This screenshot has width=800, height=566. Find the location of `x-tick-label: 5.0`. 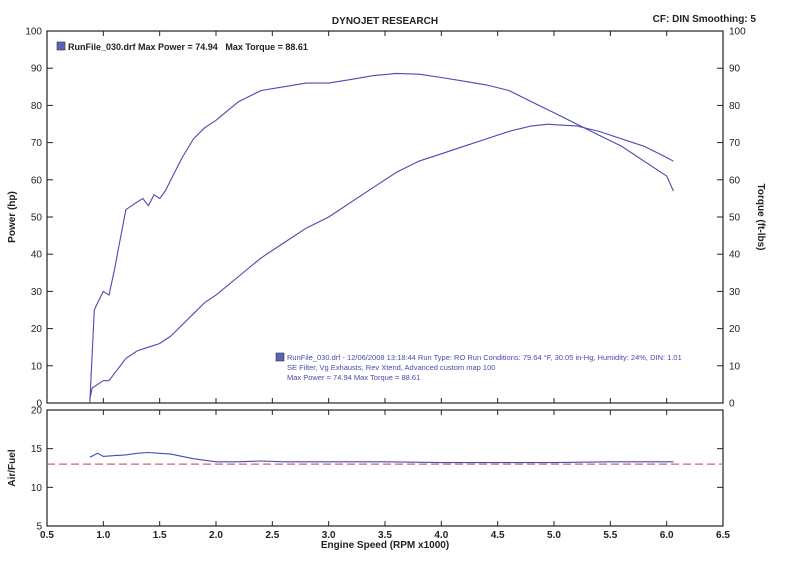

x-tick-label: 5.0 is located at coordinates (554, 535).